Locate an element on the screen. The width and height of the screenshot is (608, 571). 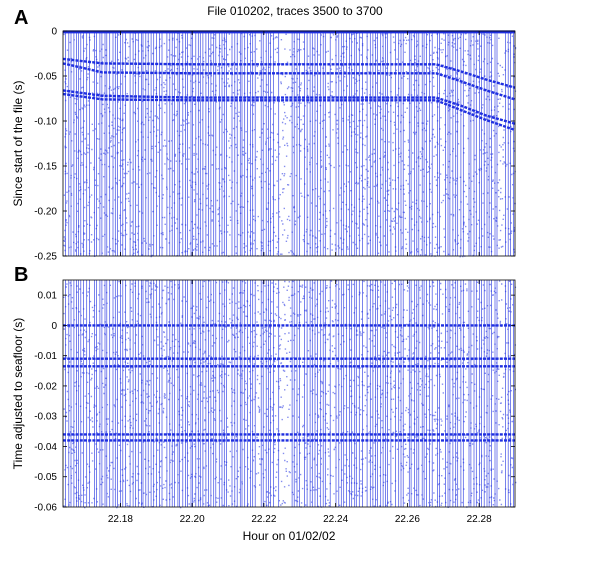
y-tick-label: -0.06 is located at coordinates (45, 508).